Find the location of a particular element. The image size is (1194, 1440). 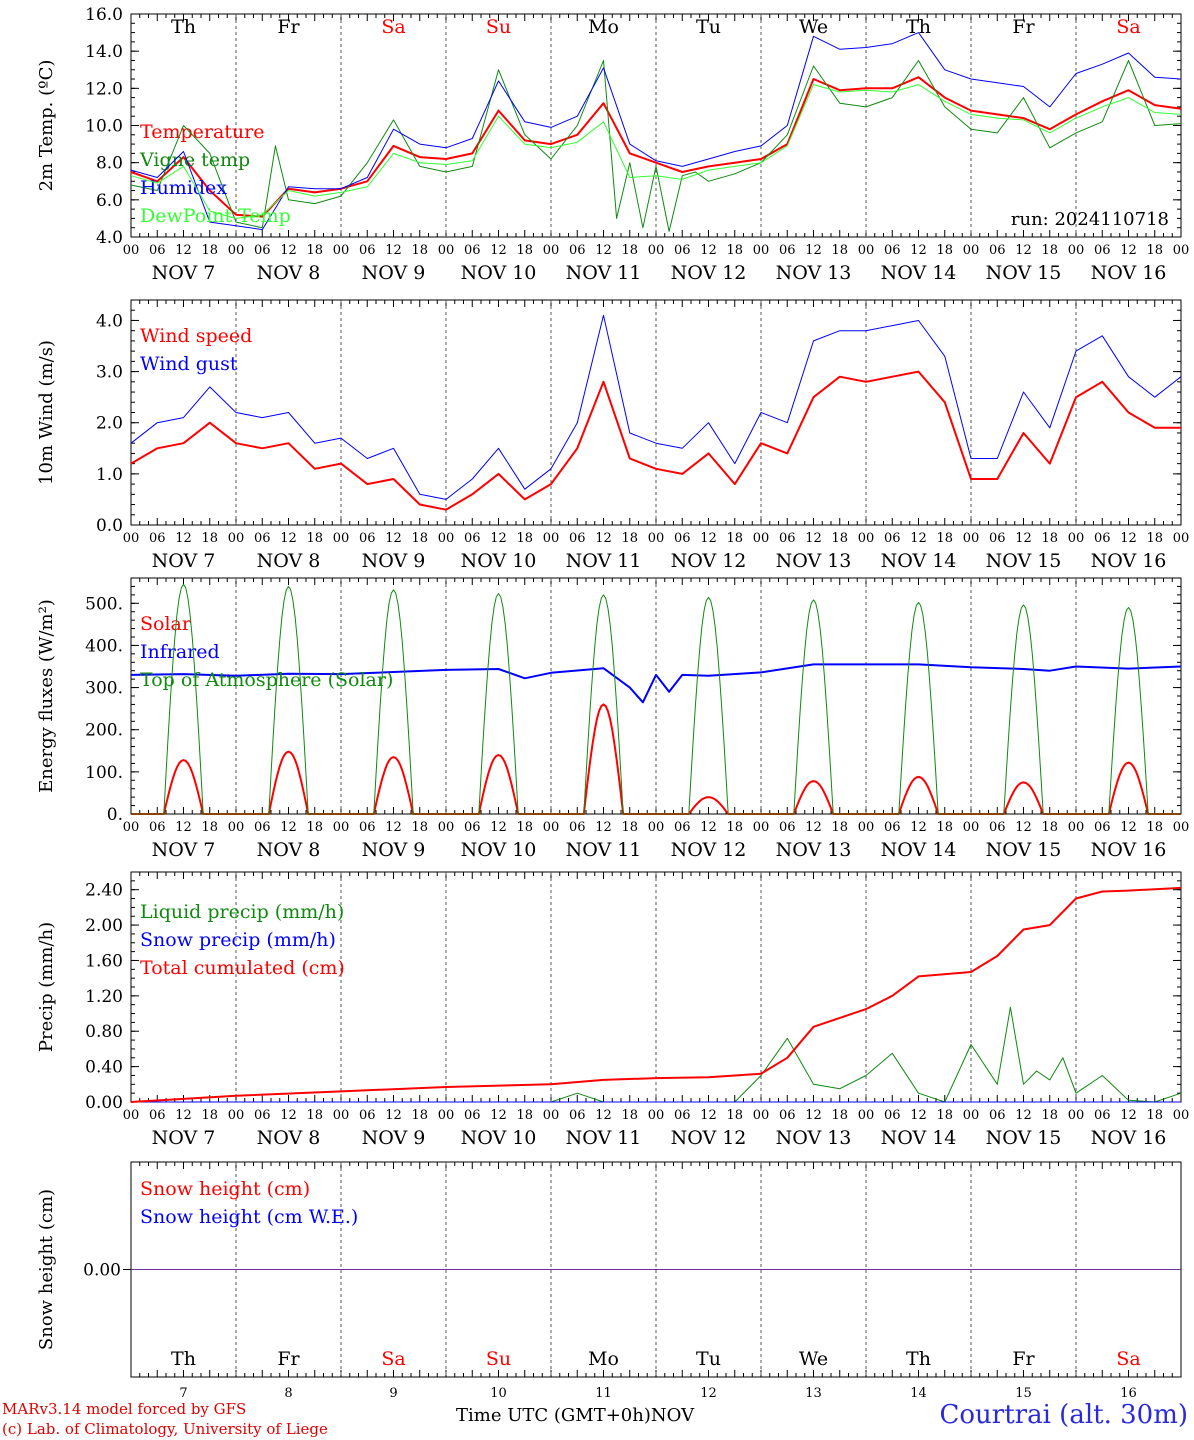

legend-humidex: Humidex is located at coordinates (183, 188).